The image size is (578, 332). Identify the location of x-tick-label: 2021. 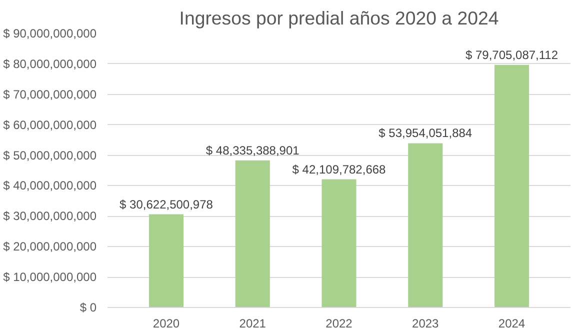
(252, 323).